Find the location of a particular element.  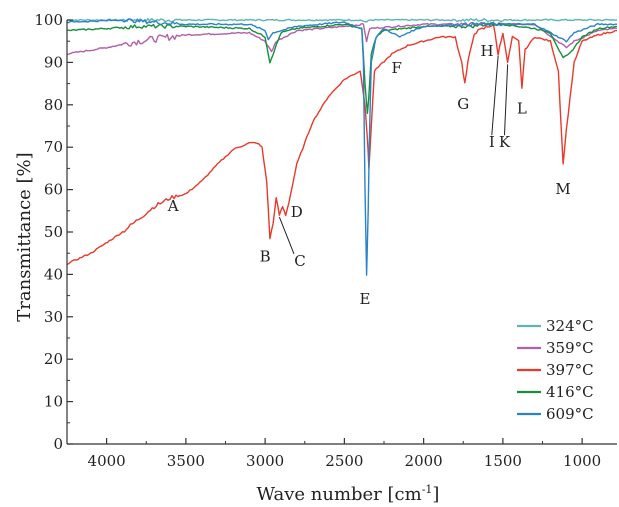

y-tick-label-70: 70 is located at coordinates (53, 147).